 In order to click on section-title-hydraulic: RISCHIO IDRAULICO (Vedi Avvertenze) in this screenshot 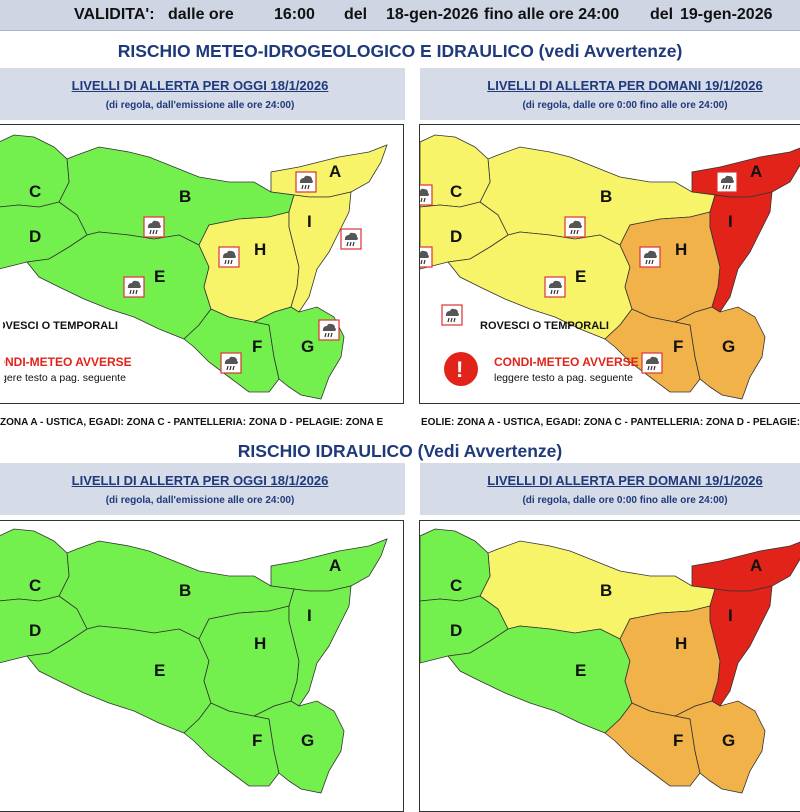, I will do `click(400, 451)`.